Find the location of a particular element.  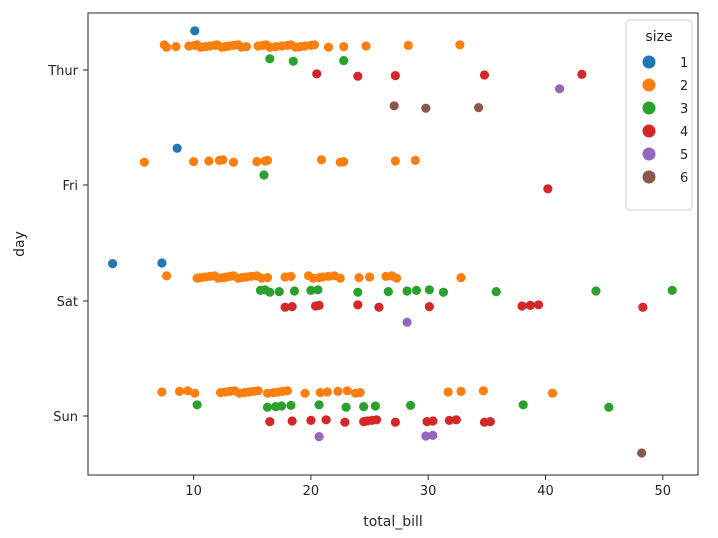

legend-label: 6 is located at coordinates (684, 178).